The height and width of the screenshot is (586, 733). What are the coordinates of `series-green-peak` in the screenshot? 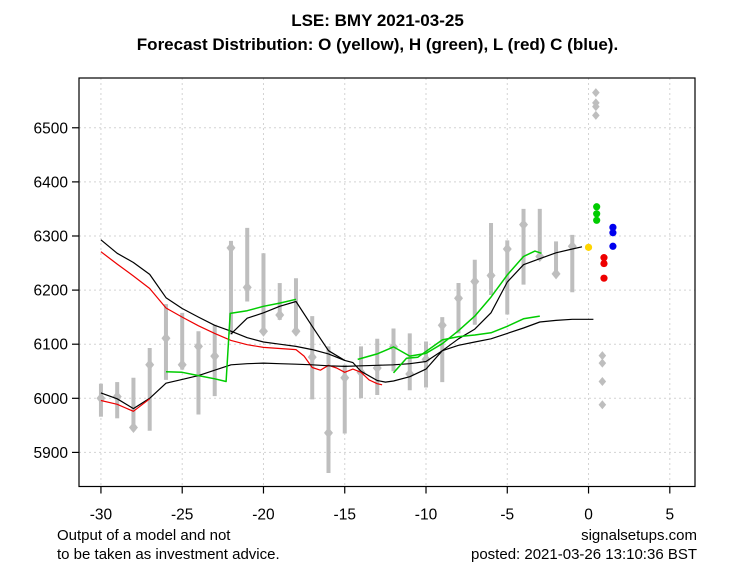 It's located at (231, 340).